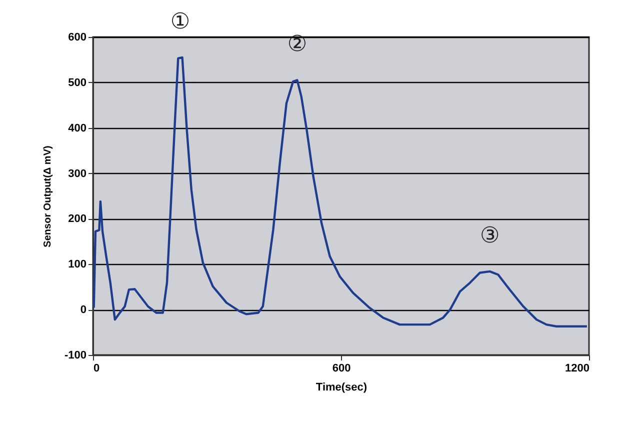  What do you see at coordinates (77, 264) in the screenshot?
I see `y-tick-label: 100` at bounding box center [77, 264].